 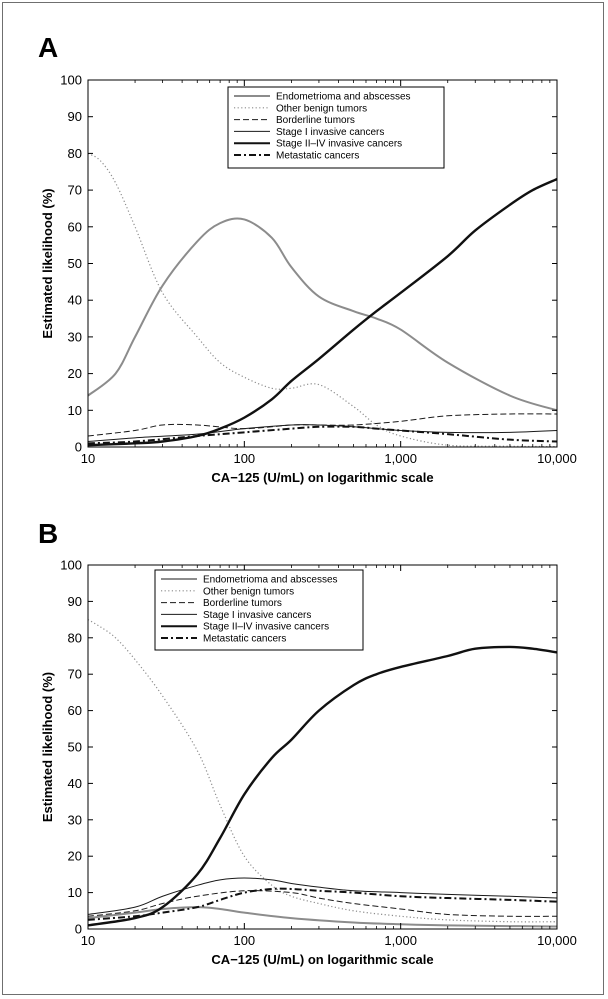 I want to click on panel-letter: A, so click(x=48, y=47).